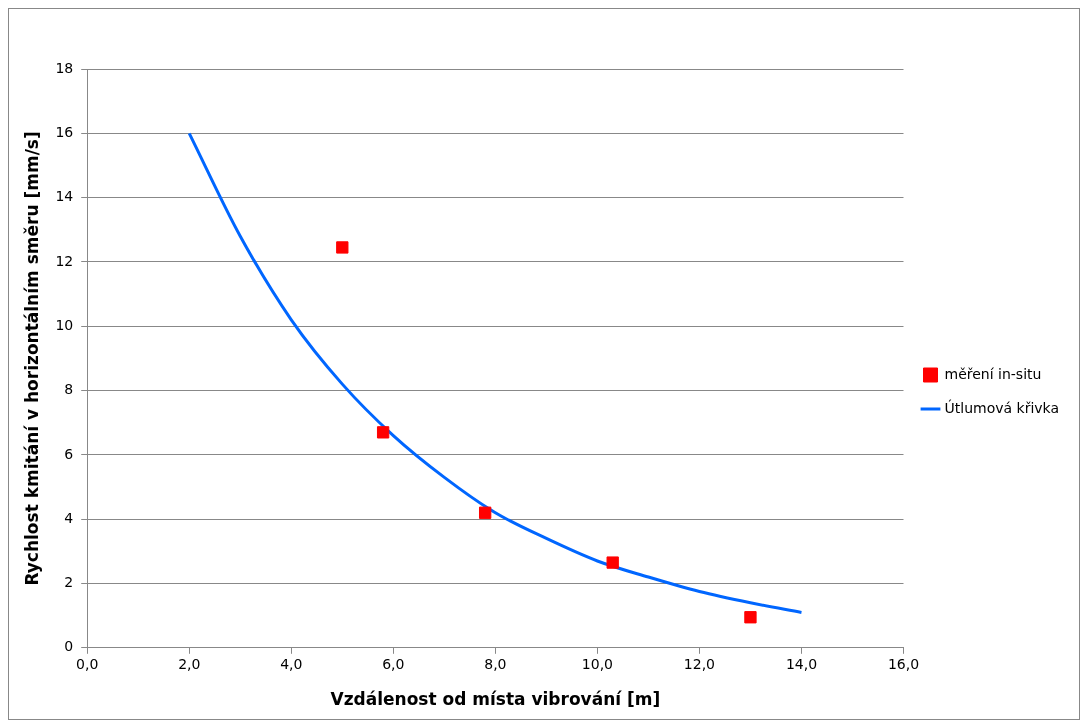 Image resolution: width=1089 pixels, height=728 pixels. Describe the element at coordinates (699, 663) in the screenshot. I see `x-tick-label: 12,0` at that location.